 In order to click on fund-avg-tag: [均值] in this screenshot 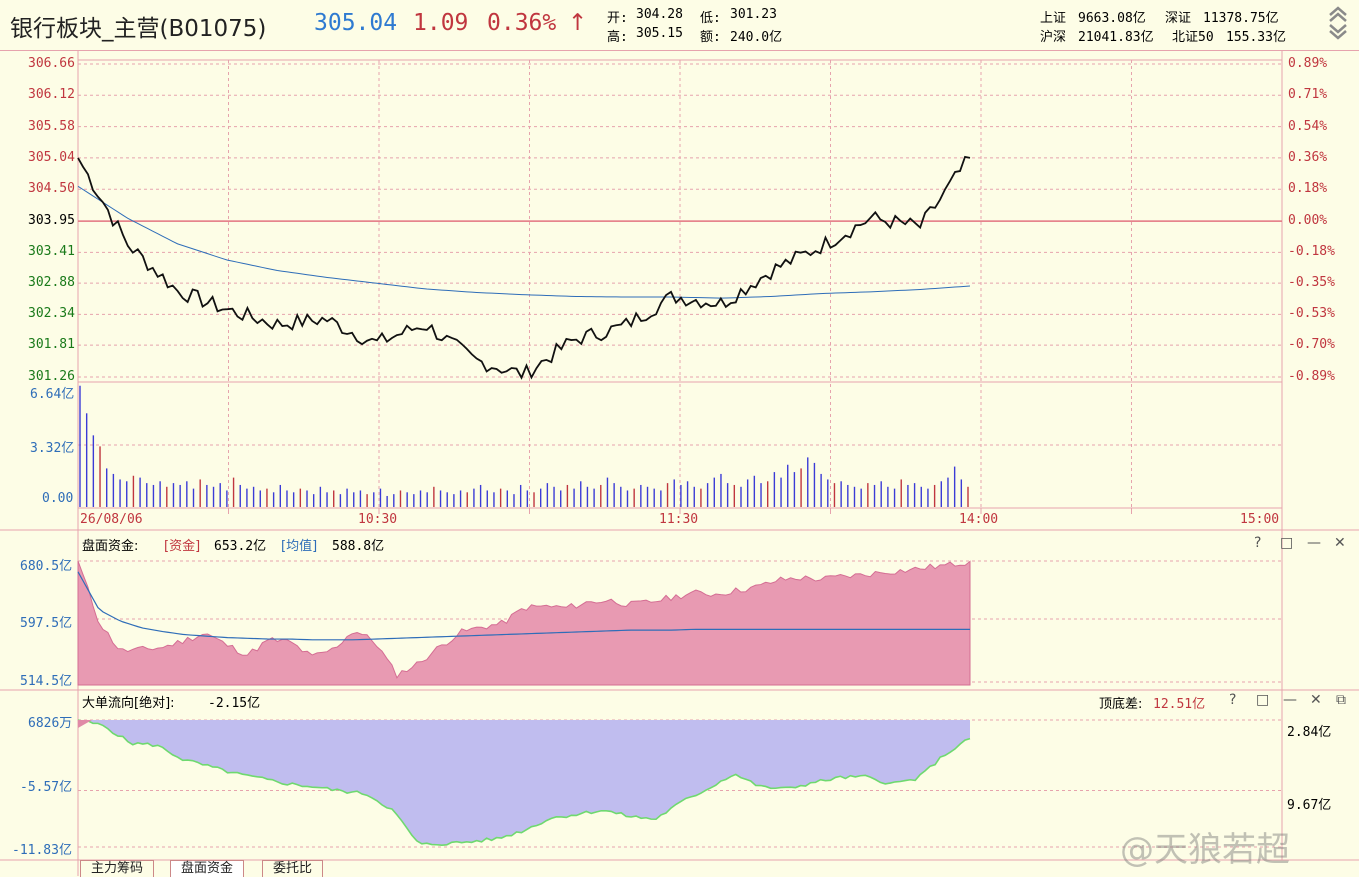, I will do `click(299, 546)`.